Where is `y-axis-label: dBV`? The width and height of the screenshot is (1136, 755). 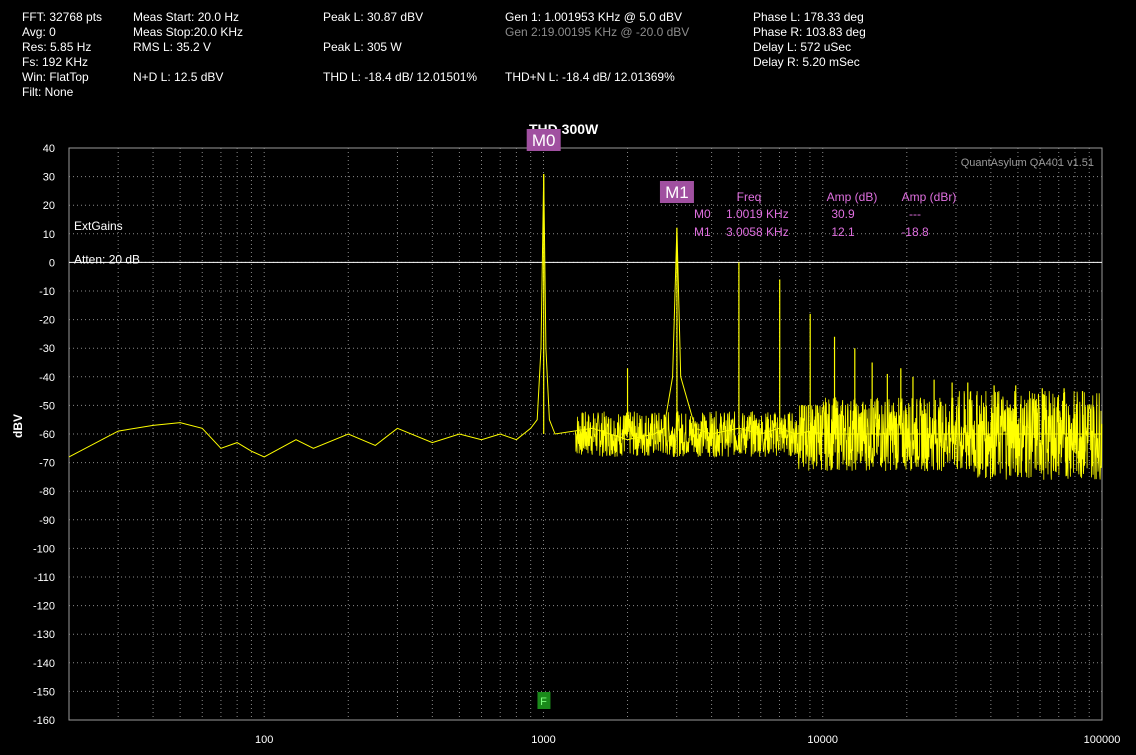 y-axis-label: dBV is located at coordinates (18, 426).